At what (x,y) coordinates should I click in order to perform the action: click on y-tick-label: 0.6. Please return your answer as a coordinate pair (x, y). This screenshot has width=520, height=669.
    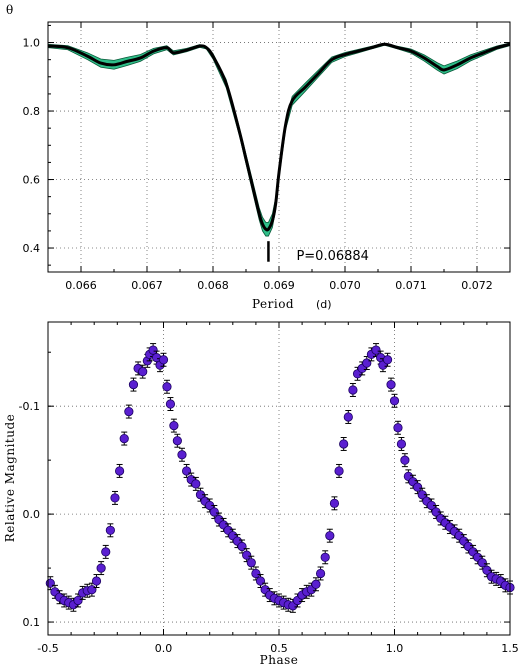
    Looking at the image, I should click on (32, 180).